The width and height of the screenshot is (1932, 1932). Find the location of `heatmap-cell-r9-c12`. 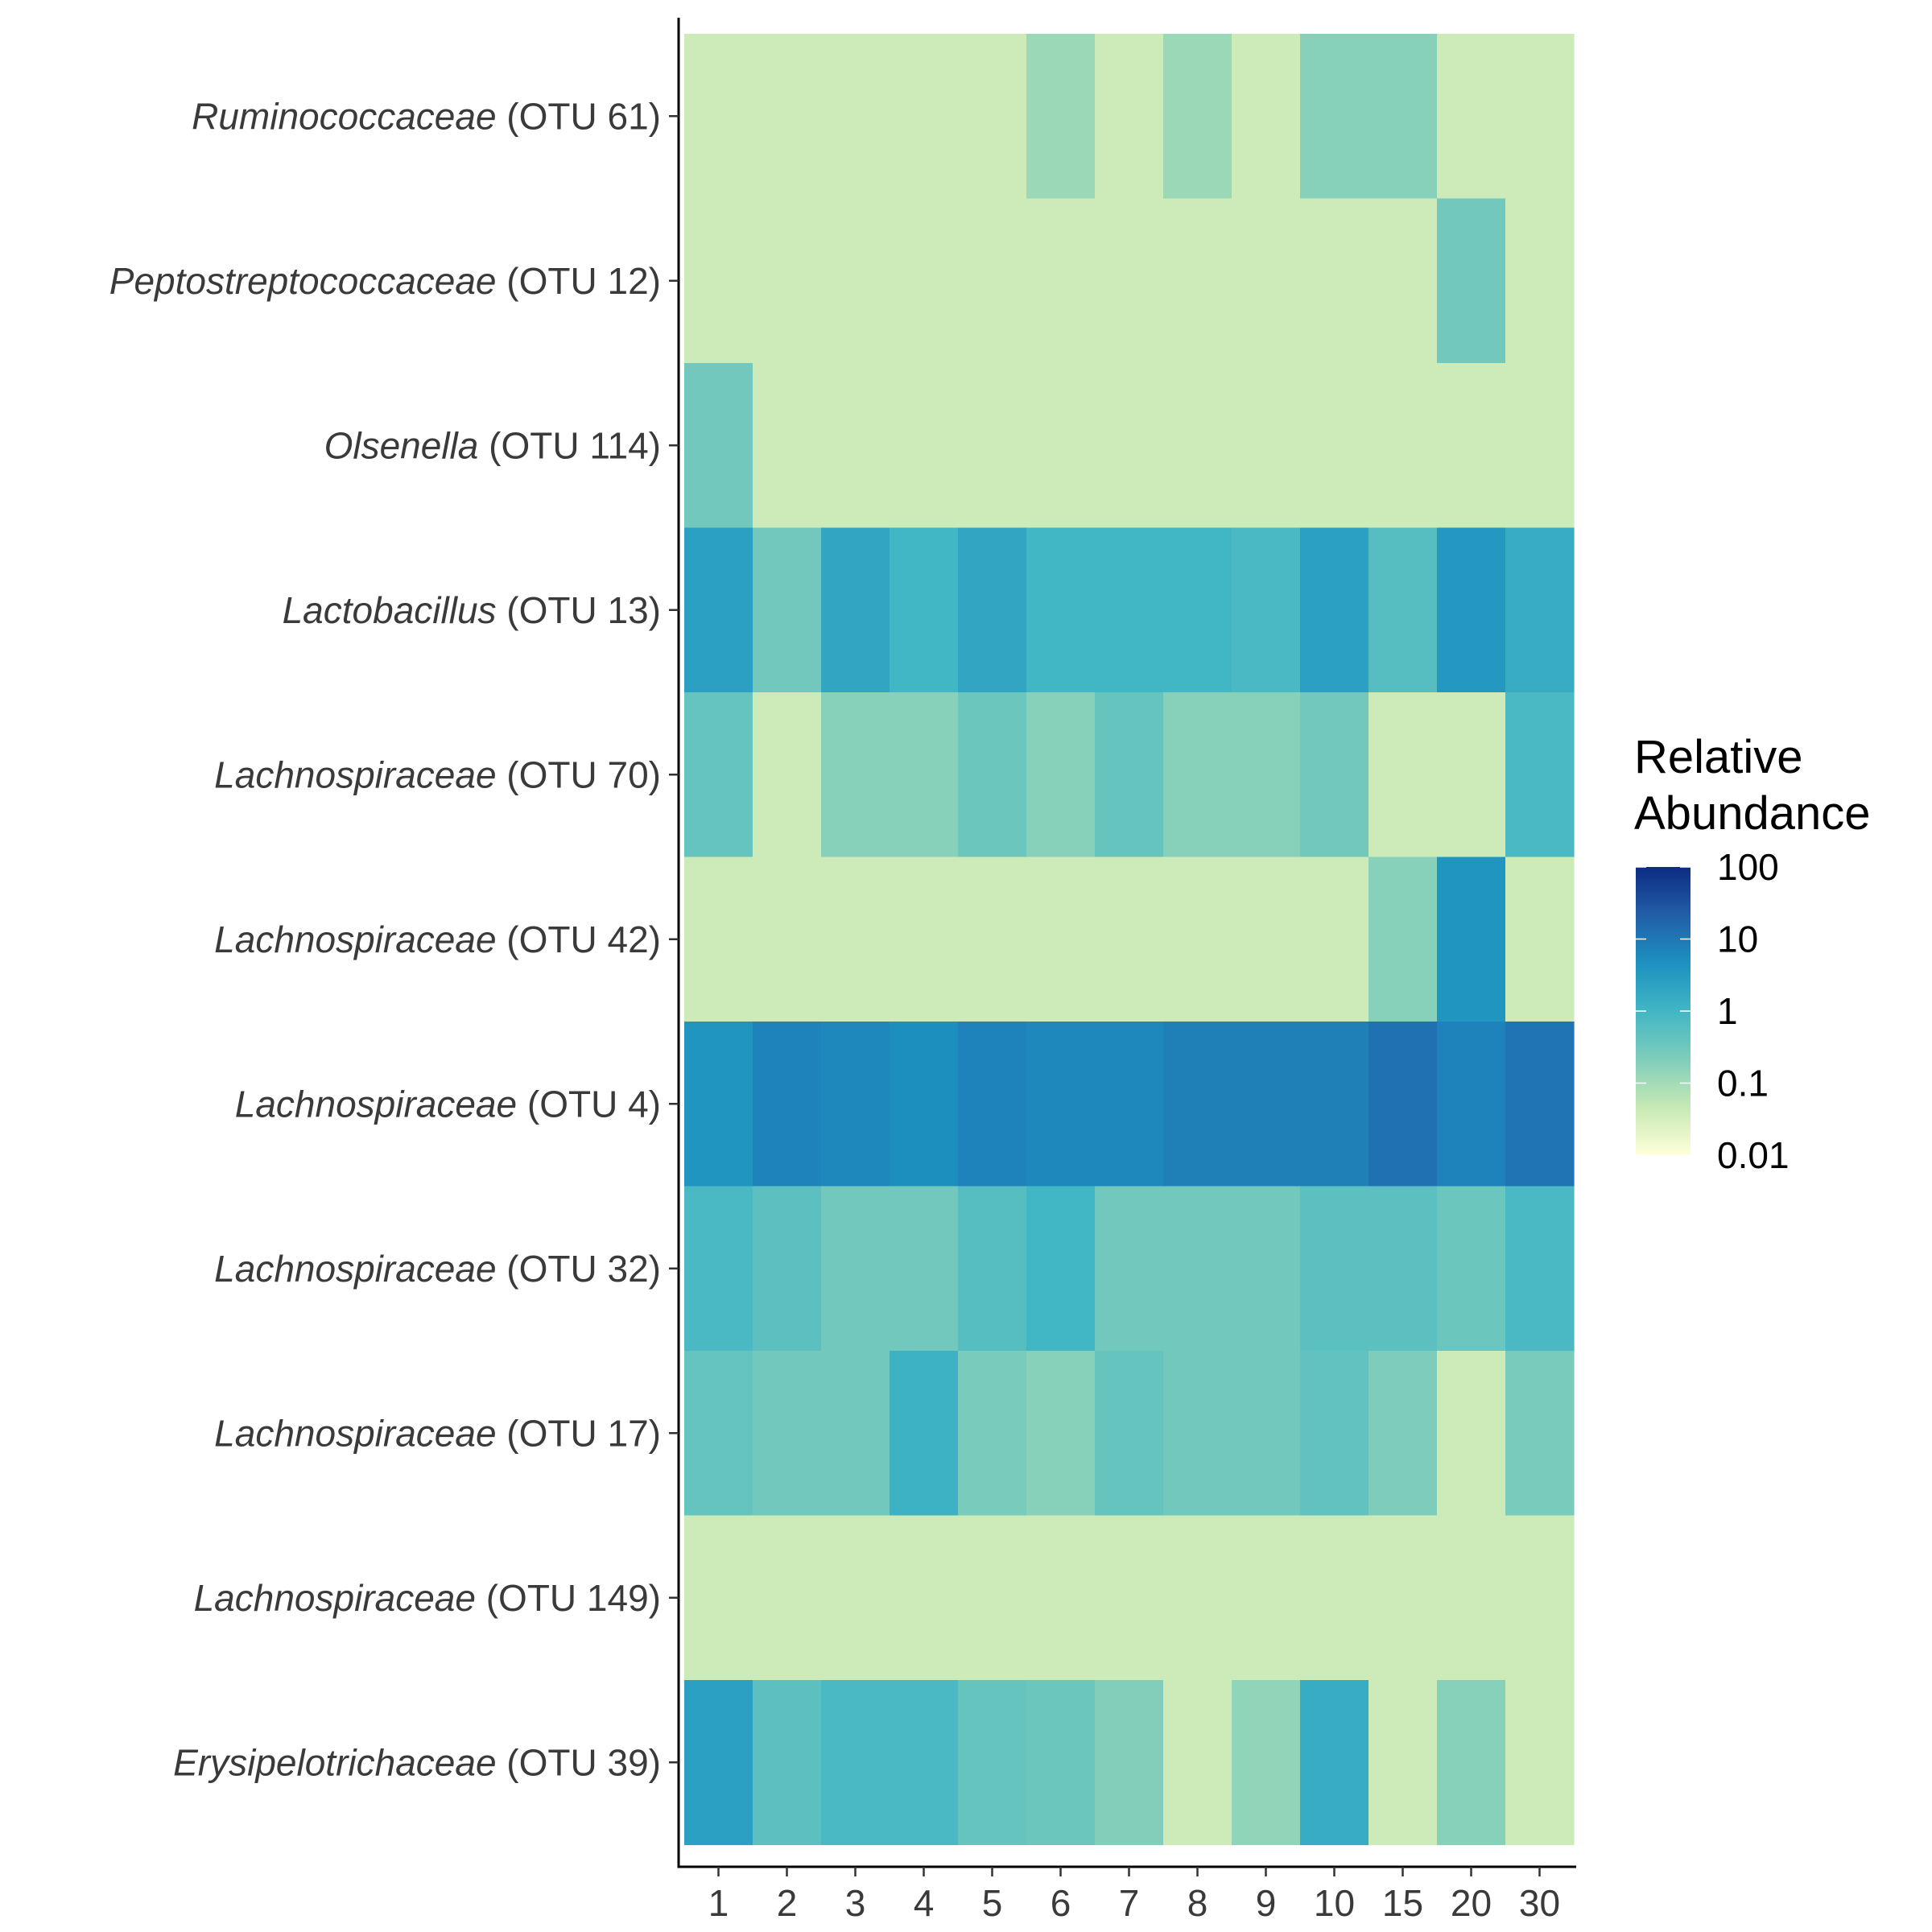

heatmap-cell-r9-c12 is located at coordinates (1540, 1598).